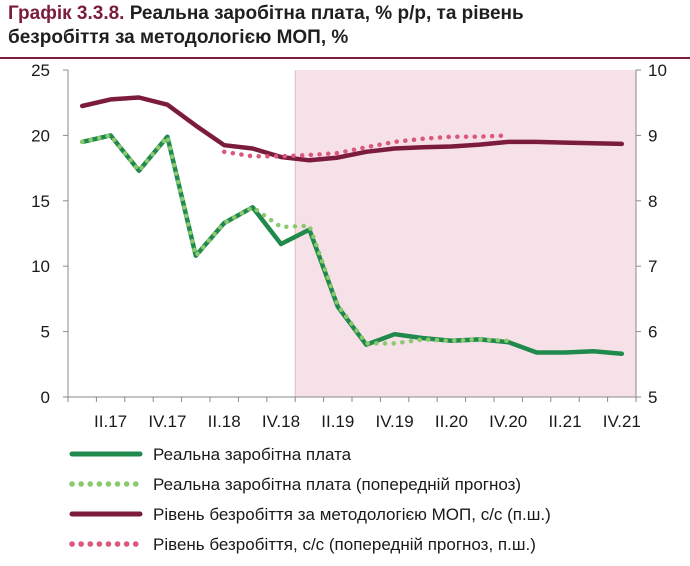 The width and height of the screenshot is (690, 566). Describe the element at coordinates (657, 70) in the screenshot. I see `right-tick-label: 10` at that location.